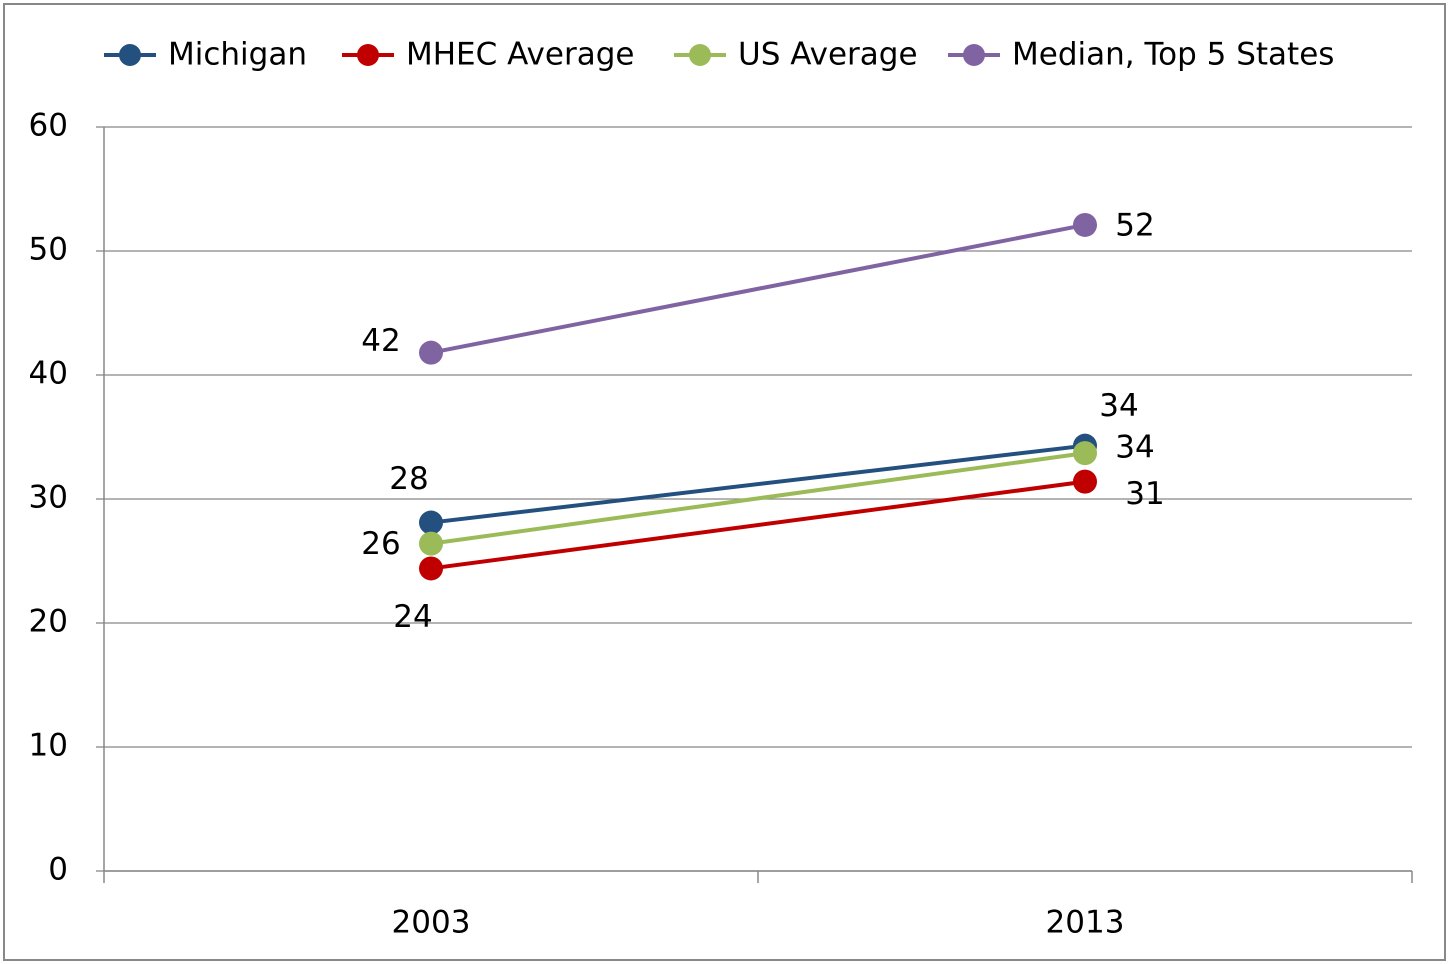  What do you see at coordinates (412, 617) in the screenshot?
I see `data-label: 24` at bounding box center [412, 617].